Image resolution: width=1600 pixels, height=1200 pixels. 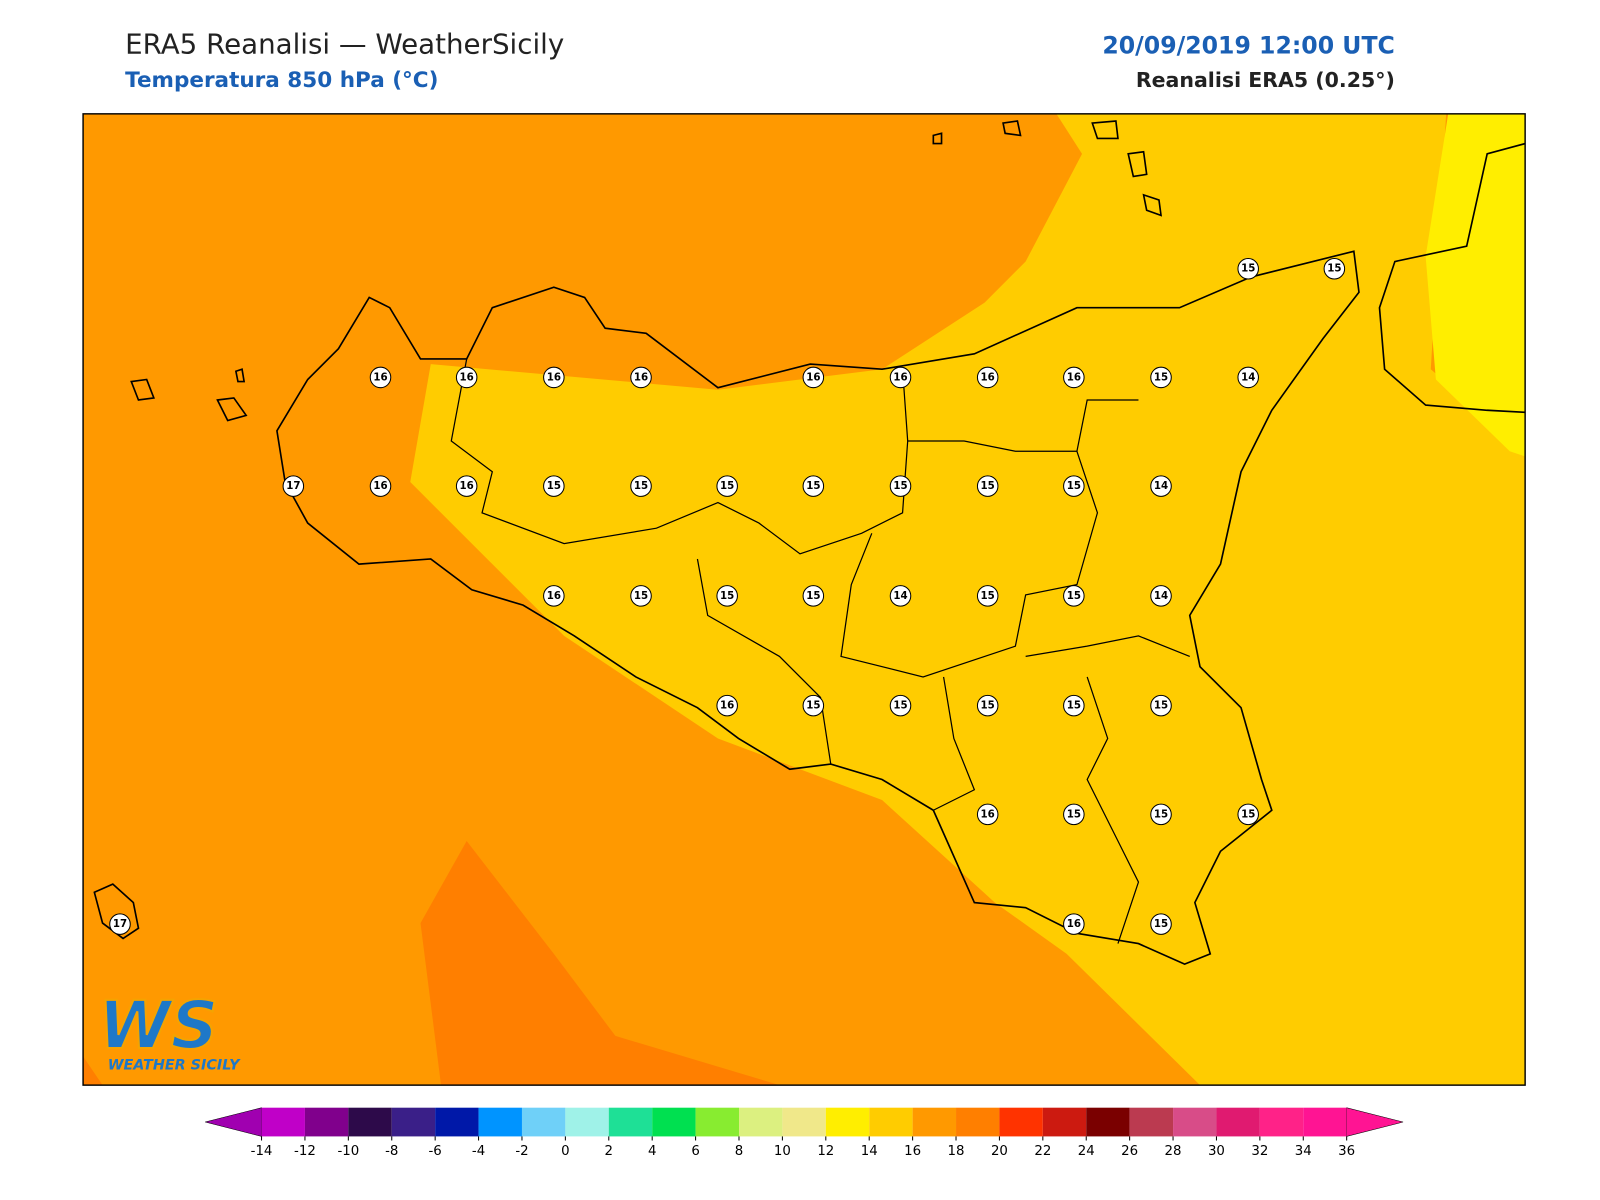 I want to click on colorbar-tick-label: -4, so click(x=478, y=1151).